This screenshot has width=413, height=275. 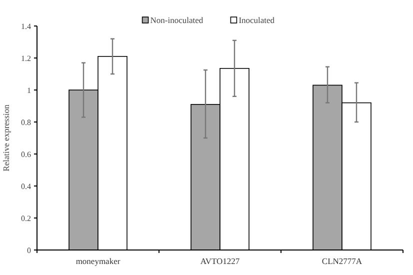 I want to click on y-tick-label: 1.4, so click(x=26, y=26).